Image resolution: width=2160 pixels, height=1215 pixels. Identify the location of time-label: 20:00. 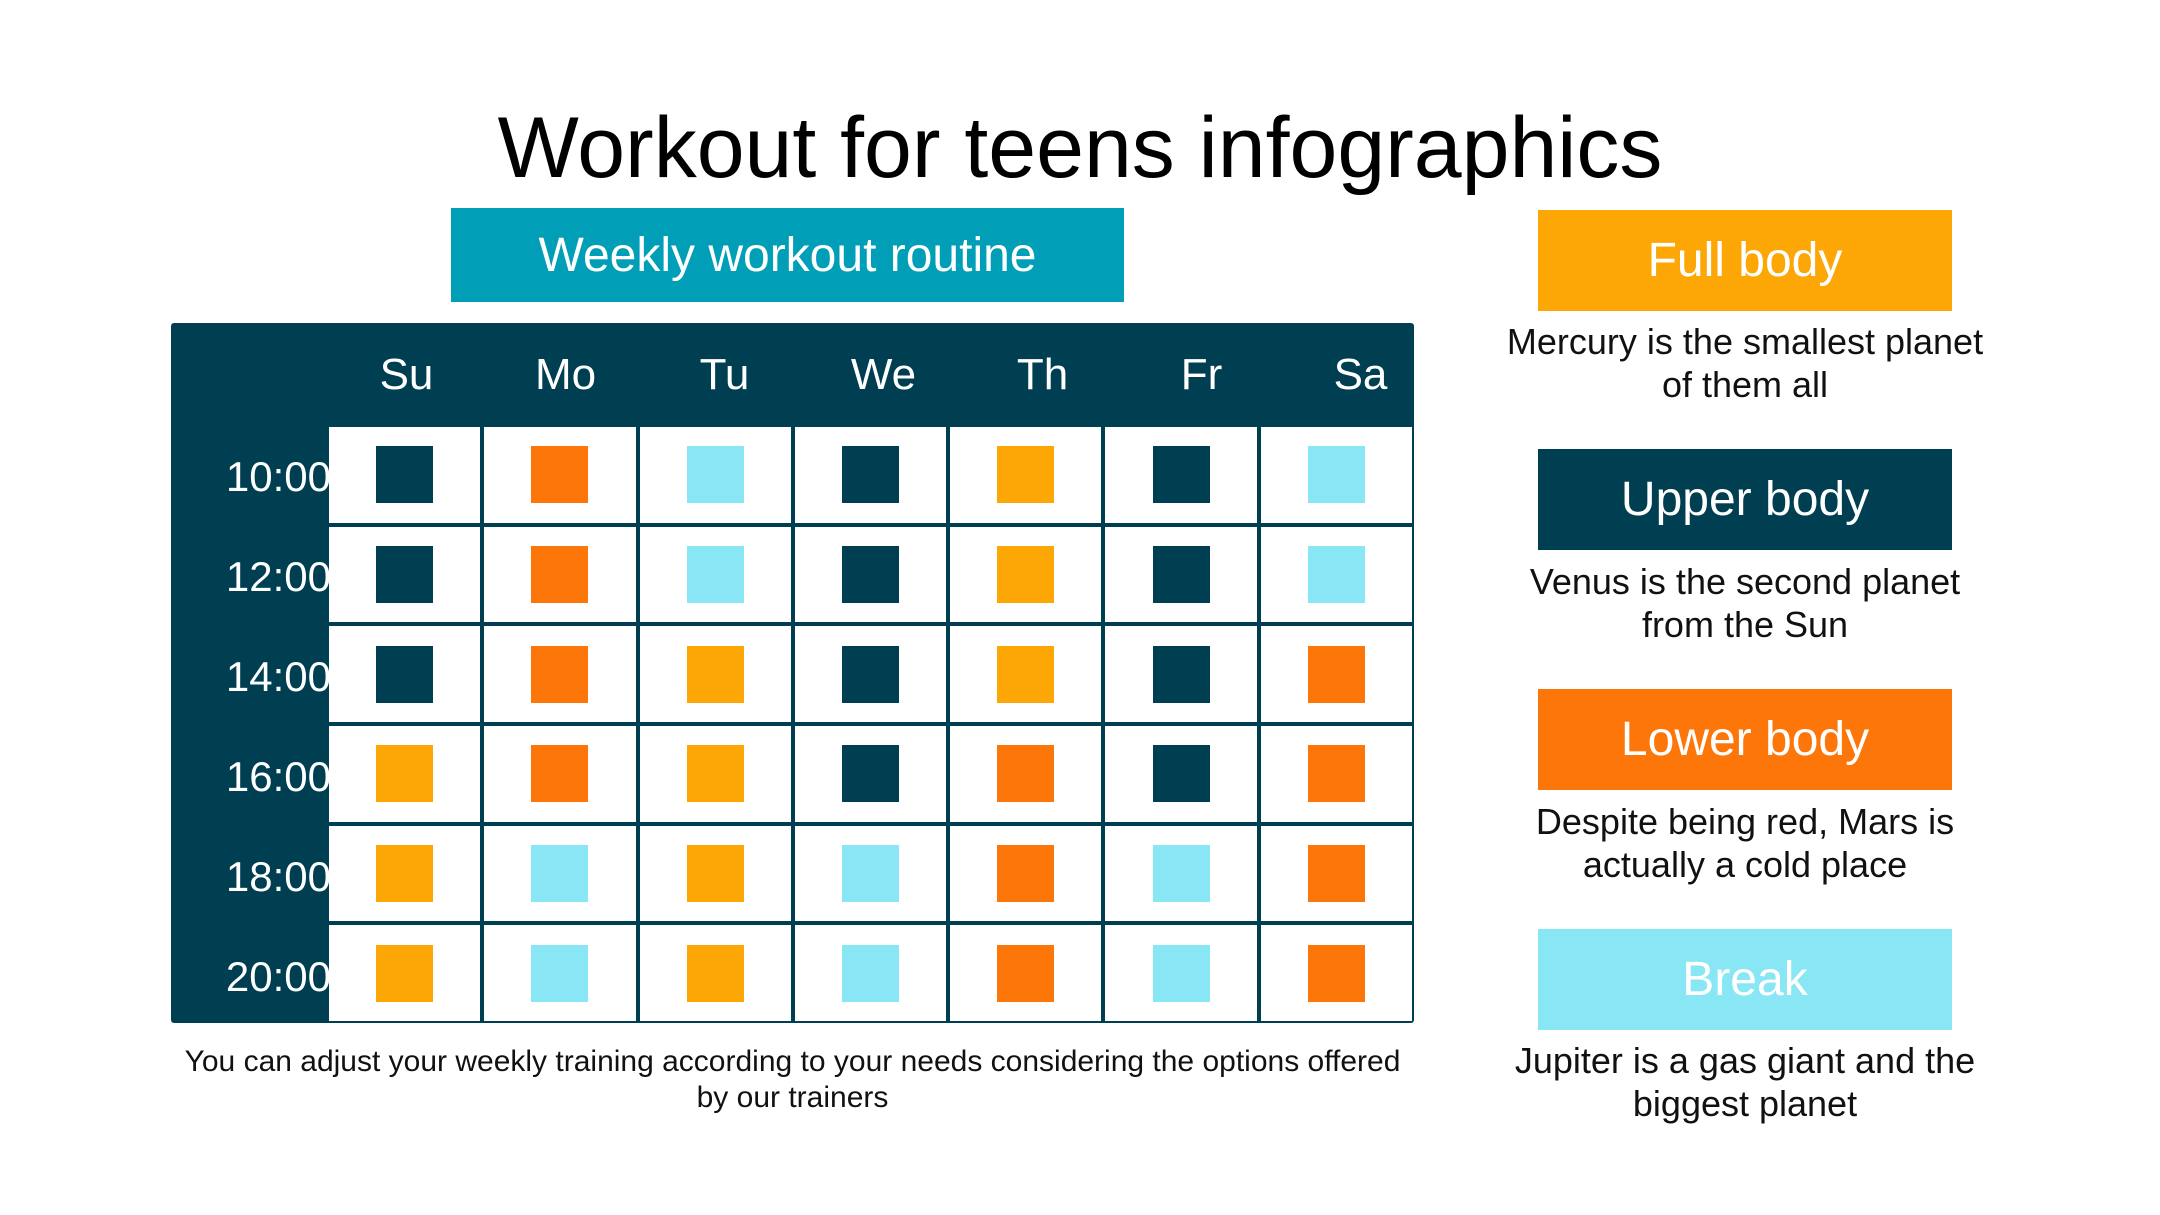
(278, 976).